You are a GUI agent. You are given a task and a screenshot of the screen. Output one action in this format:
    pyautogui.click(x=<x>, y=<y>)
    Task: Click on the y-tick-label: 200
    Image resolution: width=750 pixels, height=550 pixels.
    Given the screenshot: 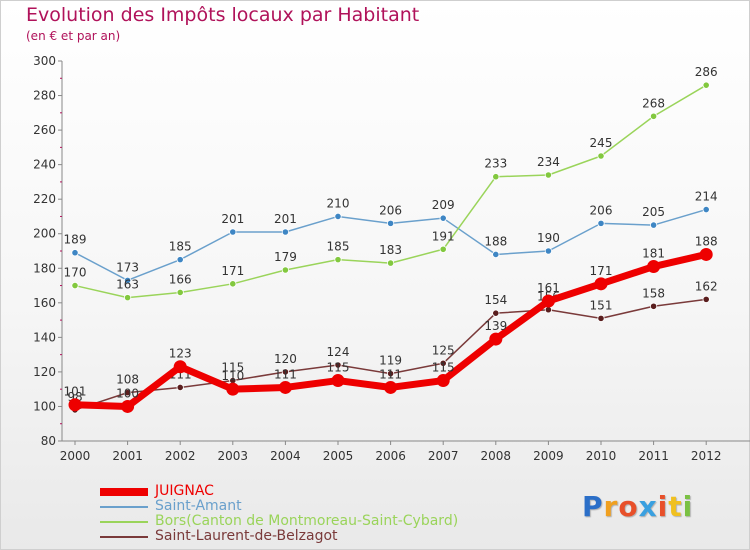 What is the action you would take?
    pyautogui.click(x=44, y=234)
    